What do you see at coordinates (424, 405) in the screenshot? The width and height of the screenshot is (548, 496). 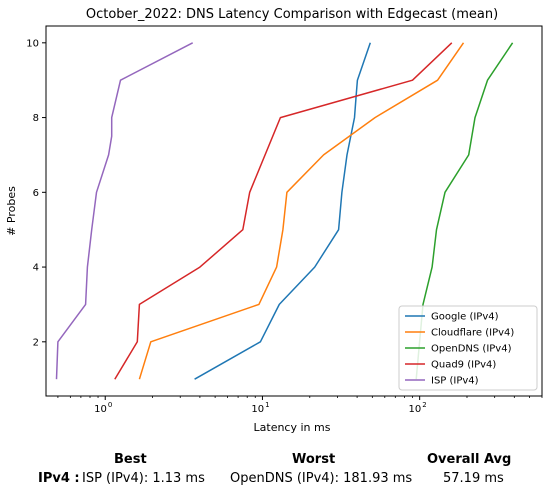 I see `x-tick-exponent-2: 2` at bounding box center [424, 405].